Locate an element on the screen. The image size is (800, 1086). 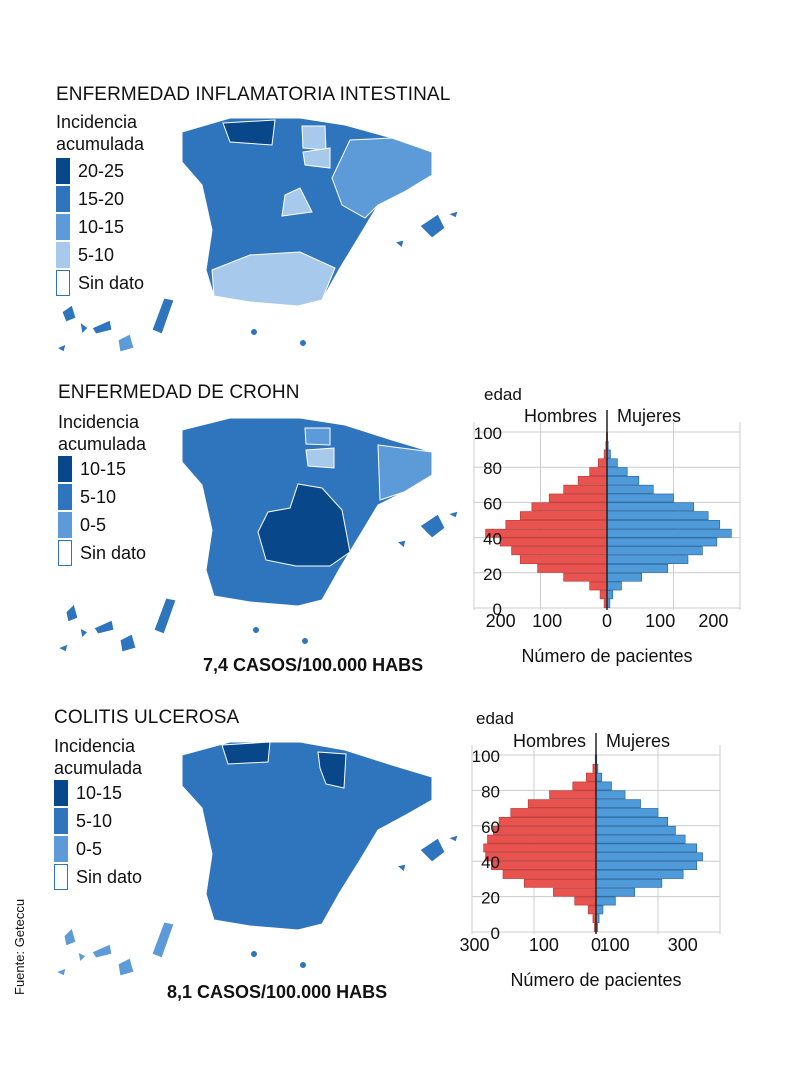
section-title-colitis: COLITIS ULCEROSA is located at coordinates (147, 717).